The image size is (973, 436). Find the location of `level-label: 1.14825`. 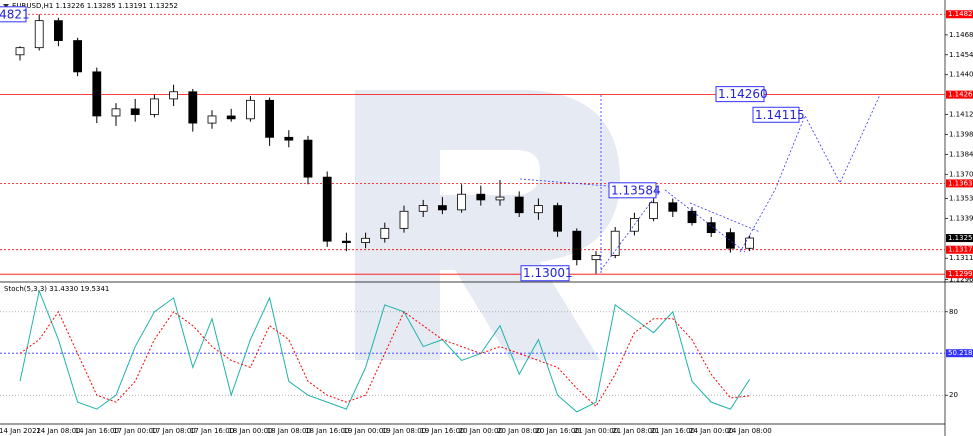

level-label: 1.14825 is located at coordinates (960, 14).